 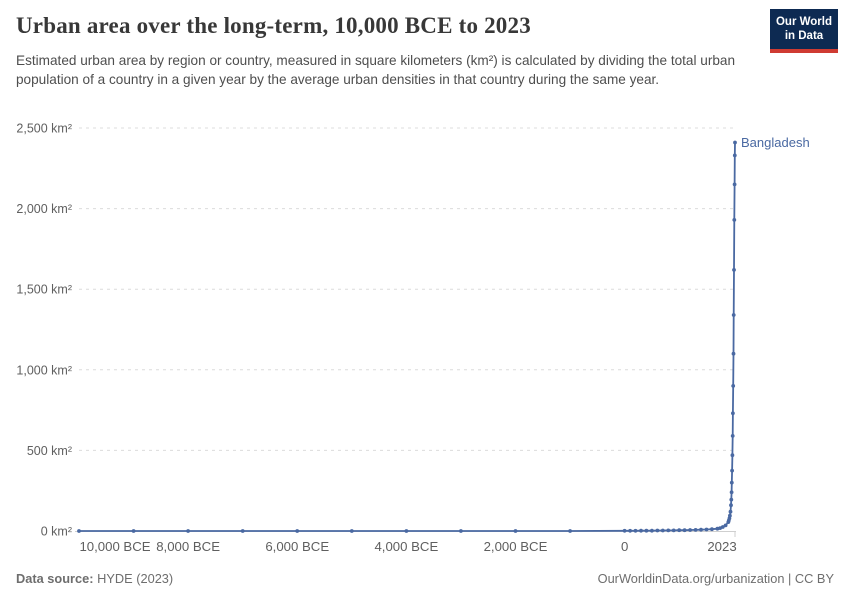 I want to click on y-axis-tick-label: 0 km², so click(x=56, y=532).